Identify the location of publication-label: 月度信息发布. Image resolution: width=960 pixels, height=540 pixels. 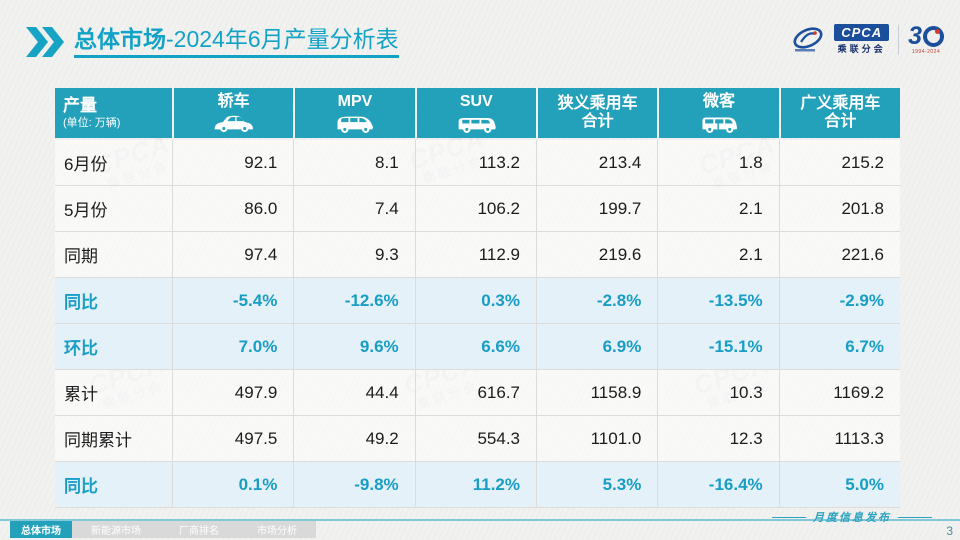
(852, 517).